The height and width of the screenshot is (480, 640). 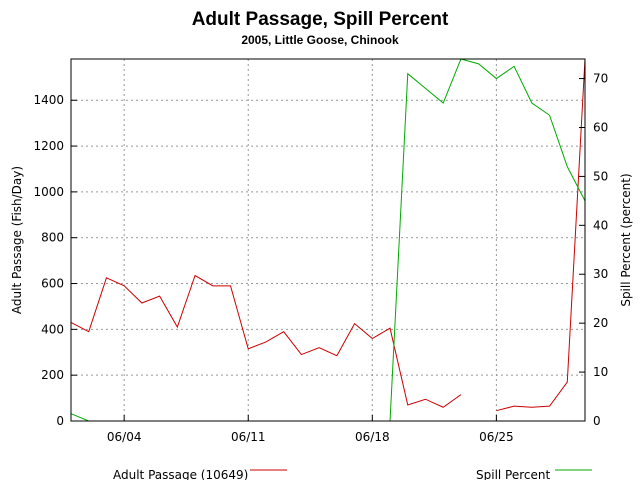 What do you see at coordinates (320, 40) in the screenshot?
I see `chart-subtitle: 2005, Little Goose, Chinook` at bounding box center [320, 40].